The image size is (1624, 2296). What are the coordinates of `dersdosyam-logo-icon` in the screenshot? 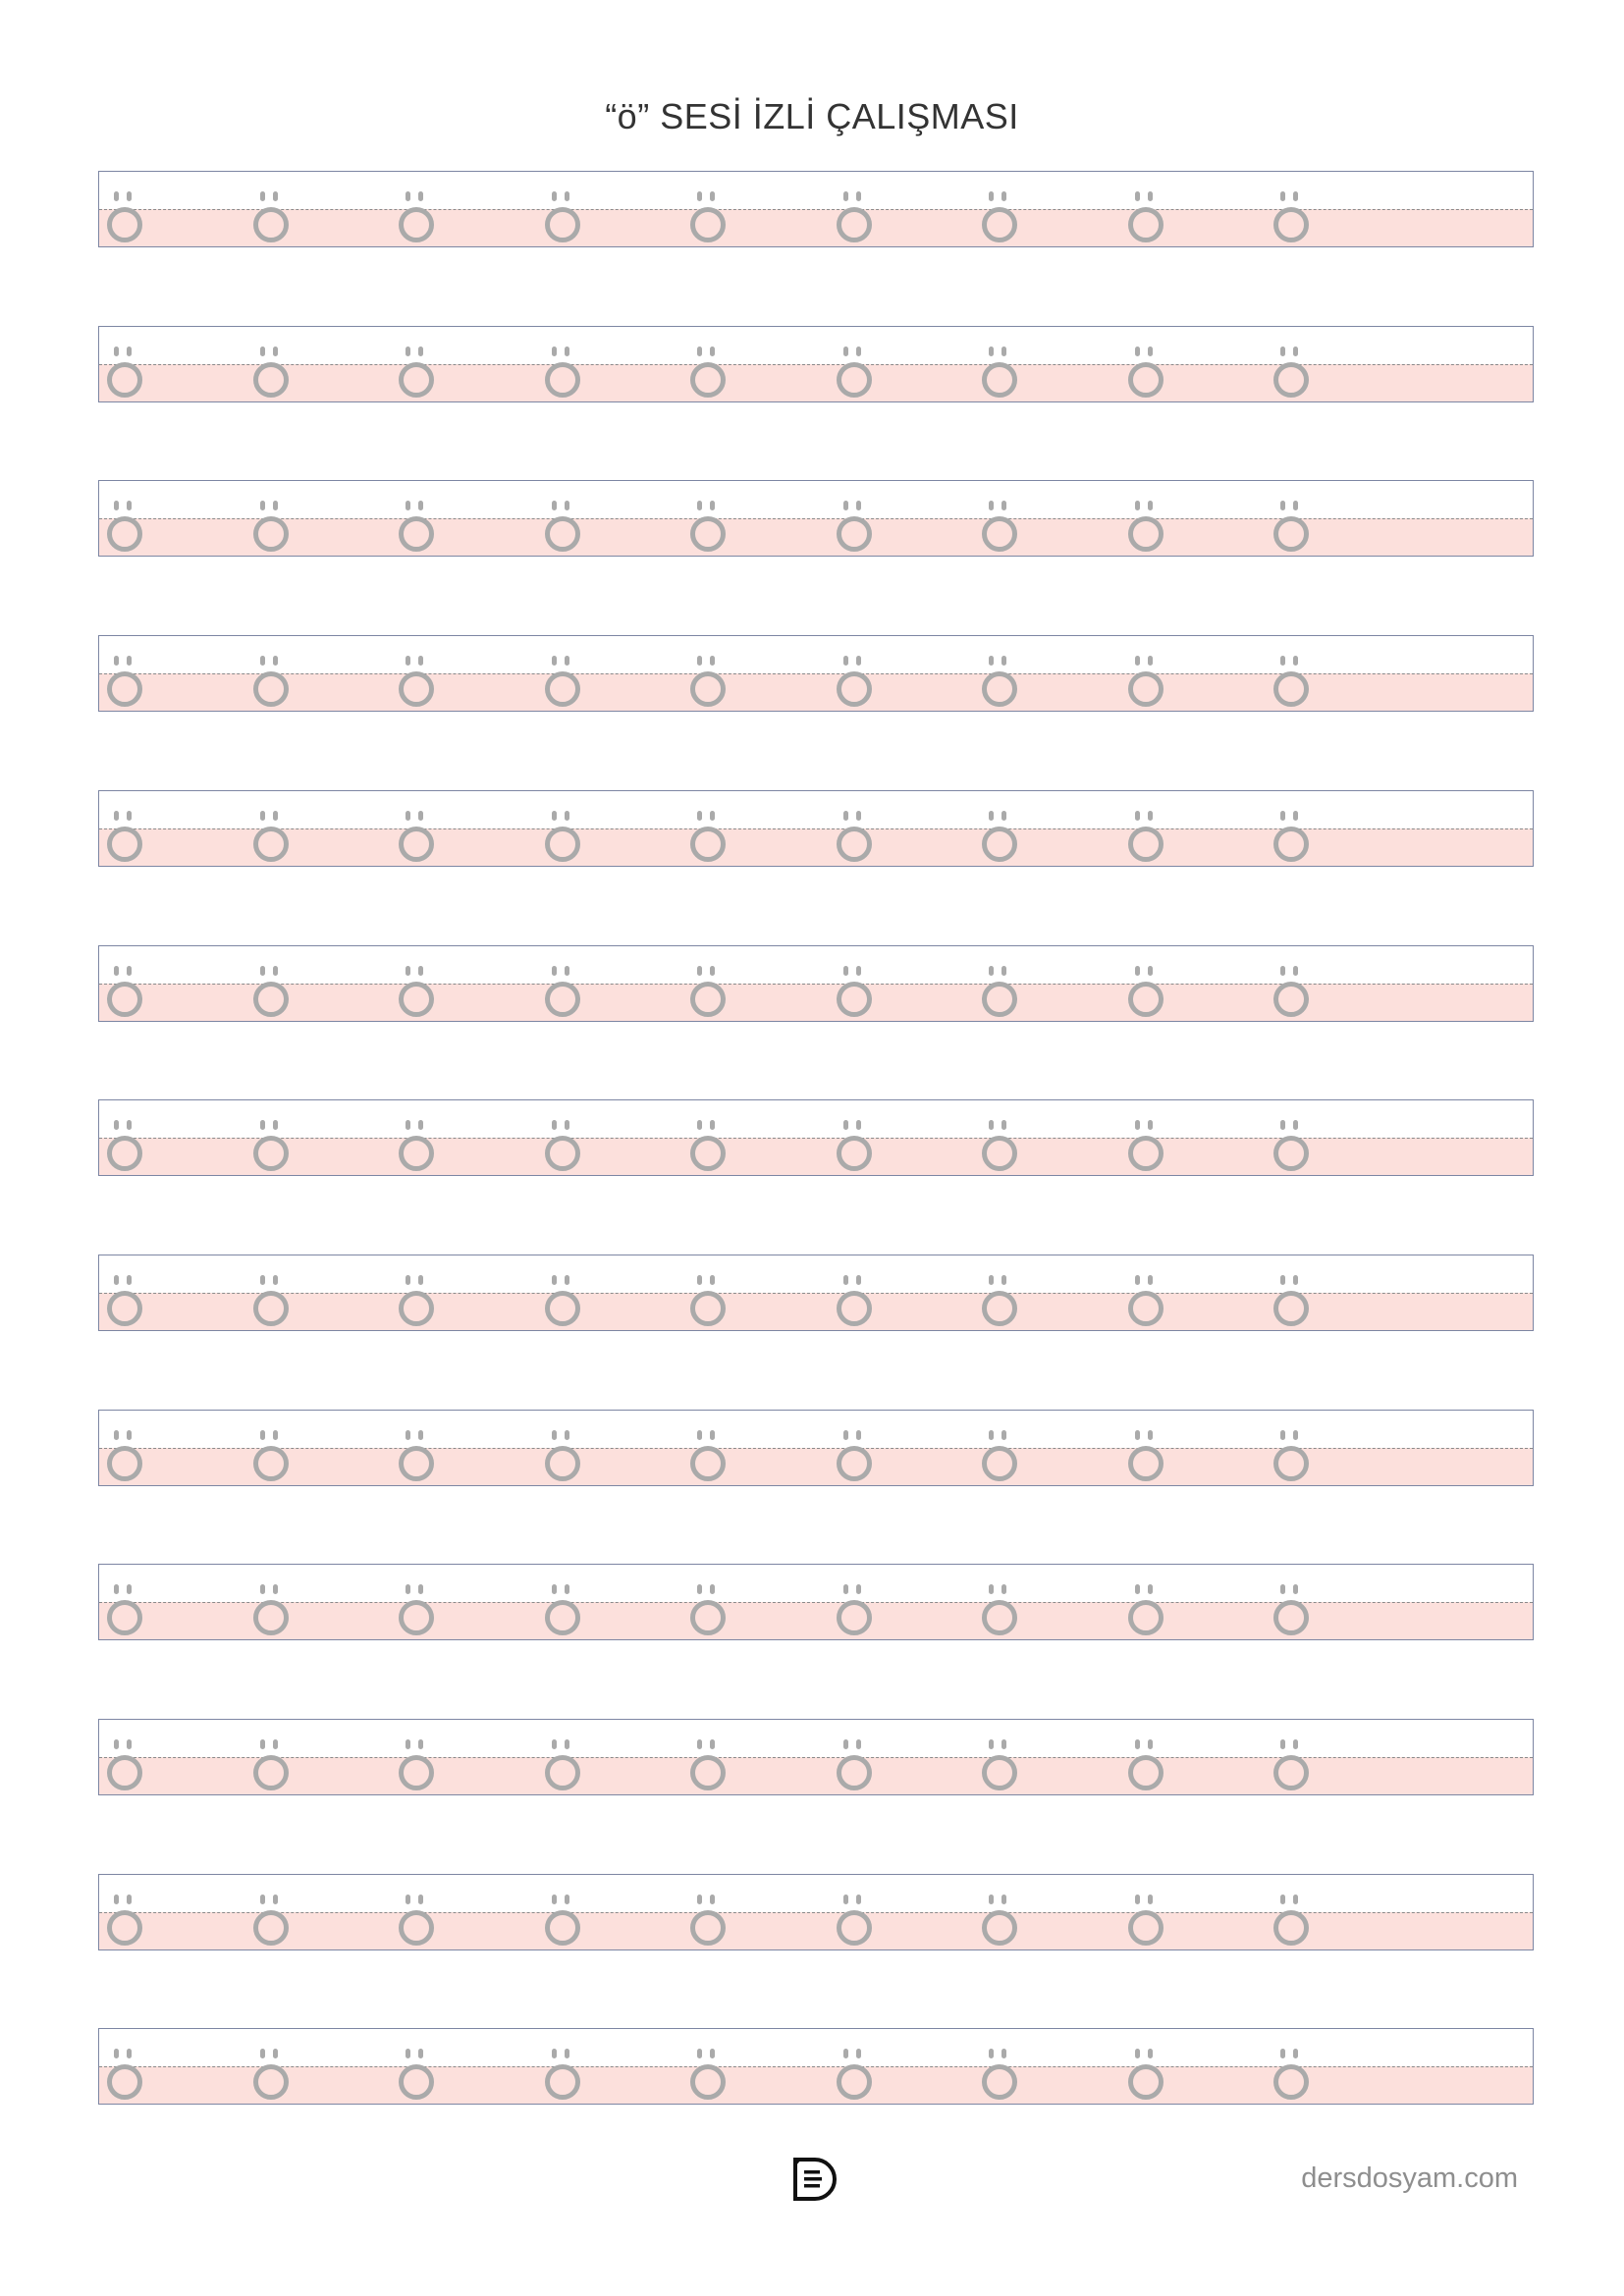 It's located at (815, 2179).